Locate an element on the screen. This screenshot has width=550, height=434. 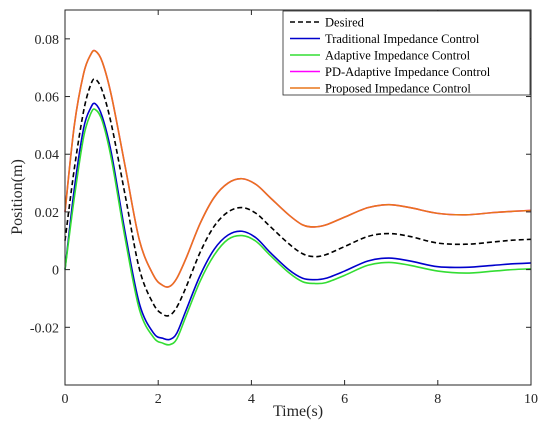
x-tick-label: 4 is located at coordinates (251, 399).